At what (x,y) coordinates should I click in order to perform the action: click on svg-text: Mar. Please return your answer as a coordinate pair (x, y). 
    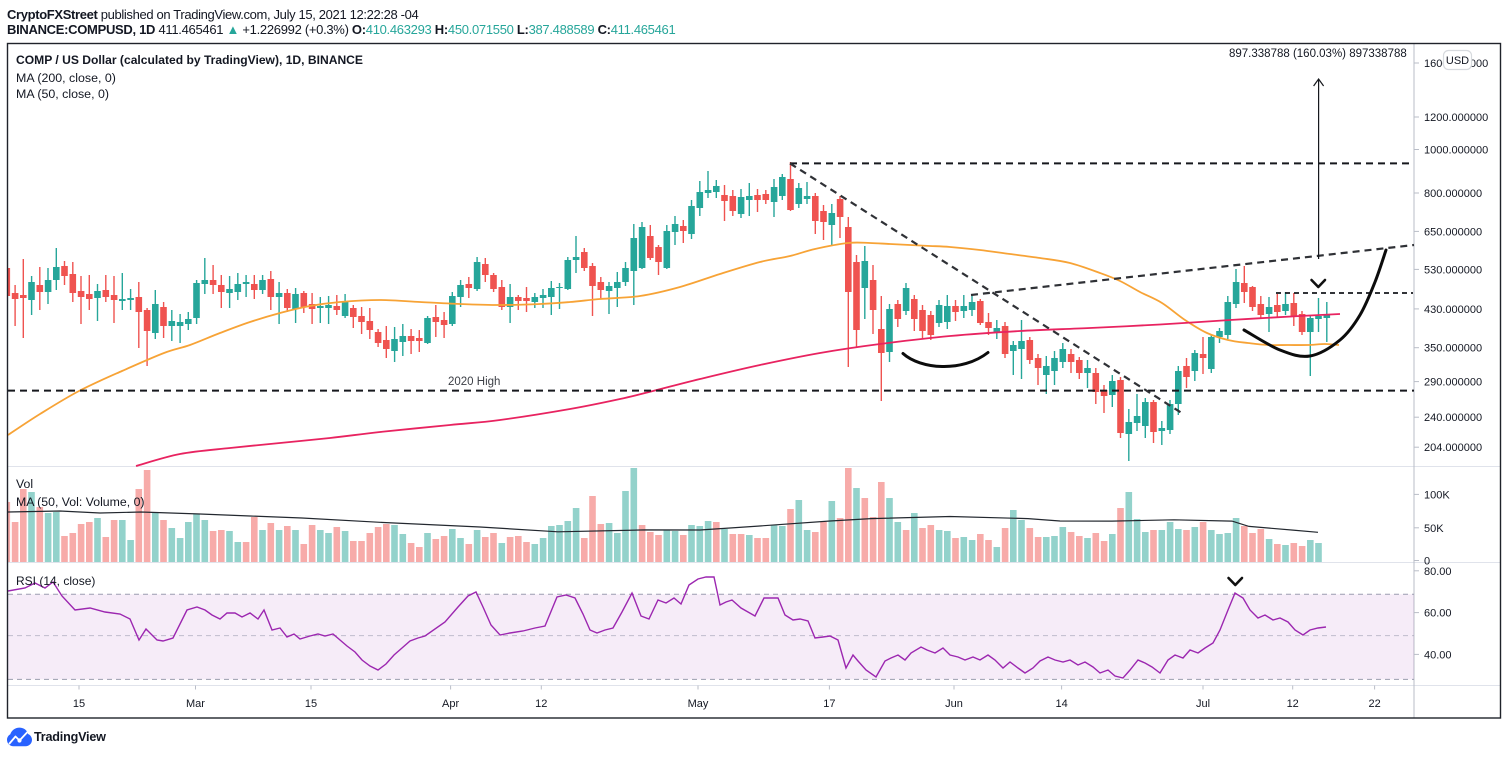
    Looking at the image, I should click on (195, 704).